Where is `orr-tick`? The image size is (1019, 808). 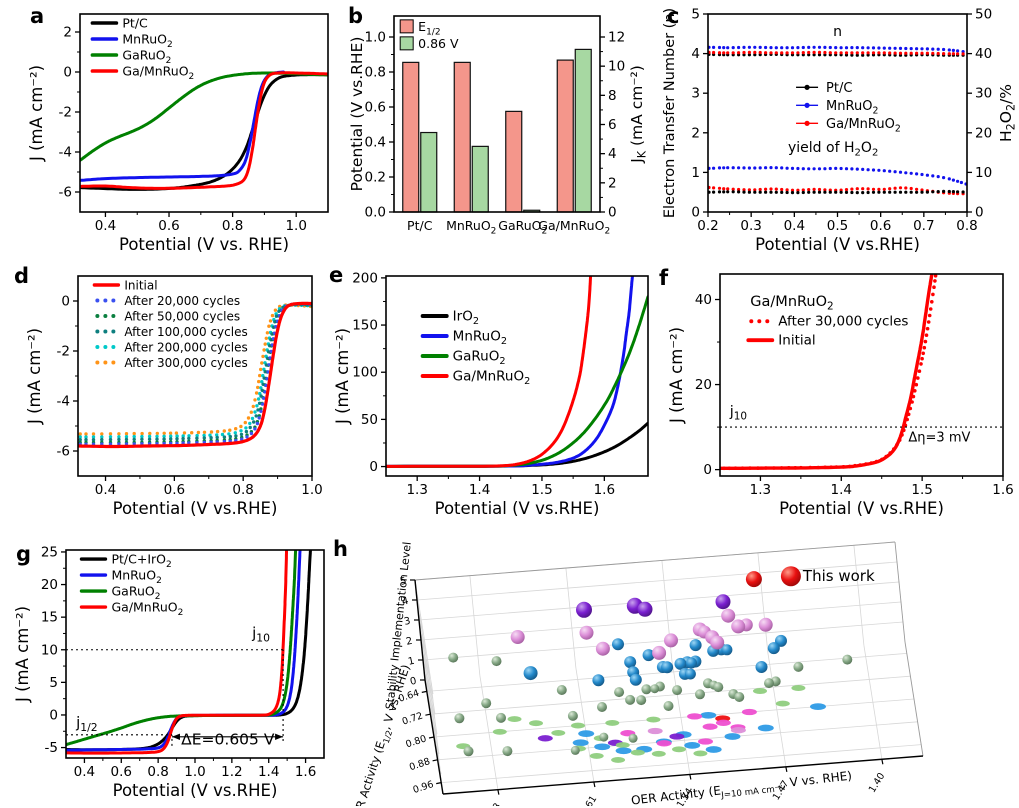 orr-tick is located at coordinates (428, 714).